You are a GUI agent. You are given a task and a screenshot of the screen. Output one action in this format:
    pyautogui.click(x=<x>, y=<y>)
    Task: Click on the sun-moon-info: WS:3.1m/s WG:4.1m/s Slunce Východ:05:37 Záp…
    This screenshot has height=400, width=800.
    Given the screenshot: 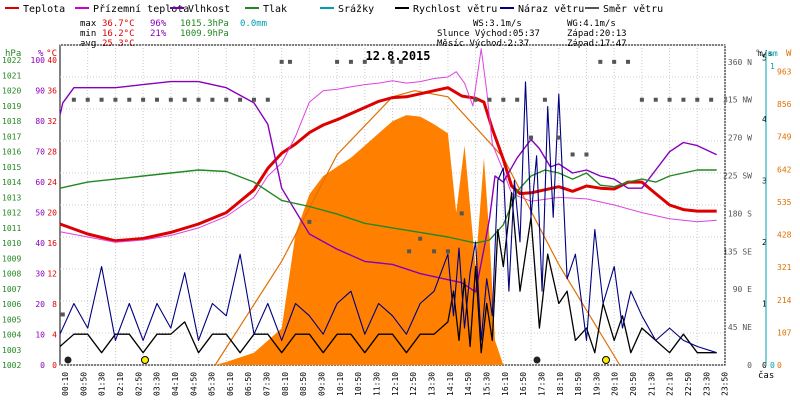 What is the action you would take?
    pyautogui.click(x=532, y=34)
    